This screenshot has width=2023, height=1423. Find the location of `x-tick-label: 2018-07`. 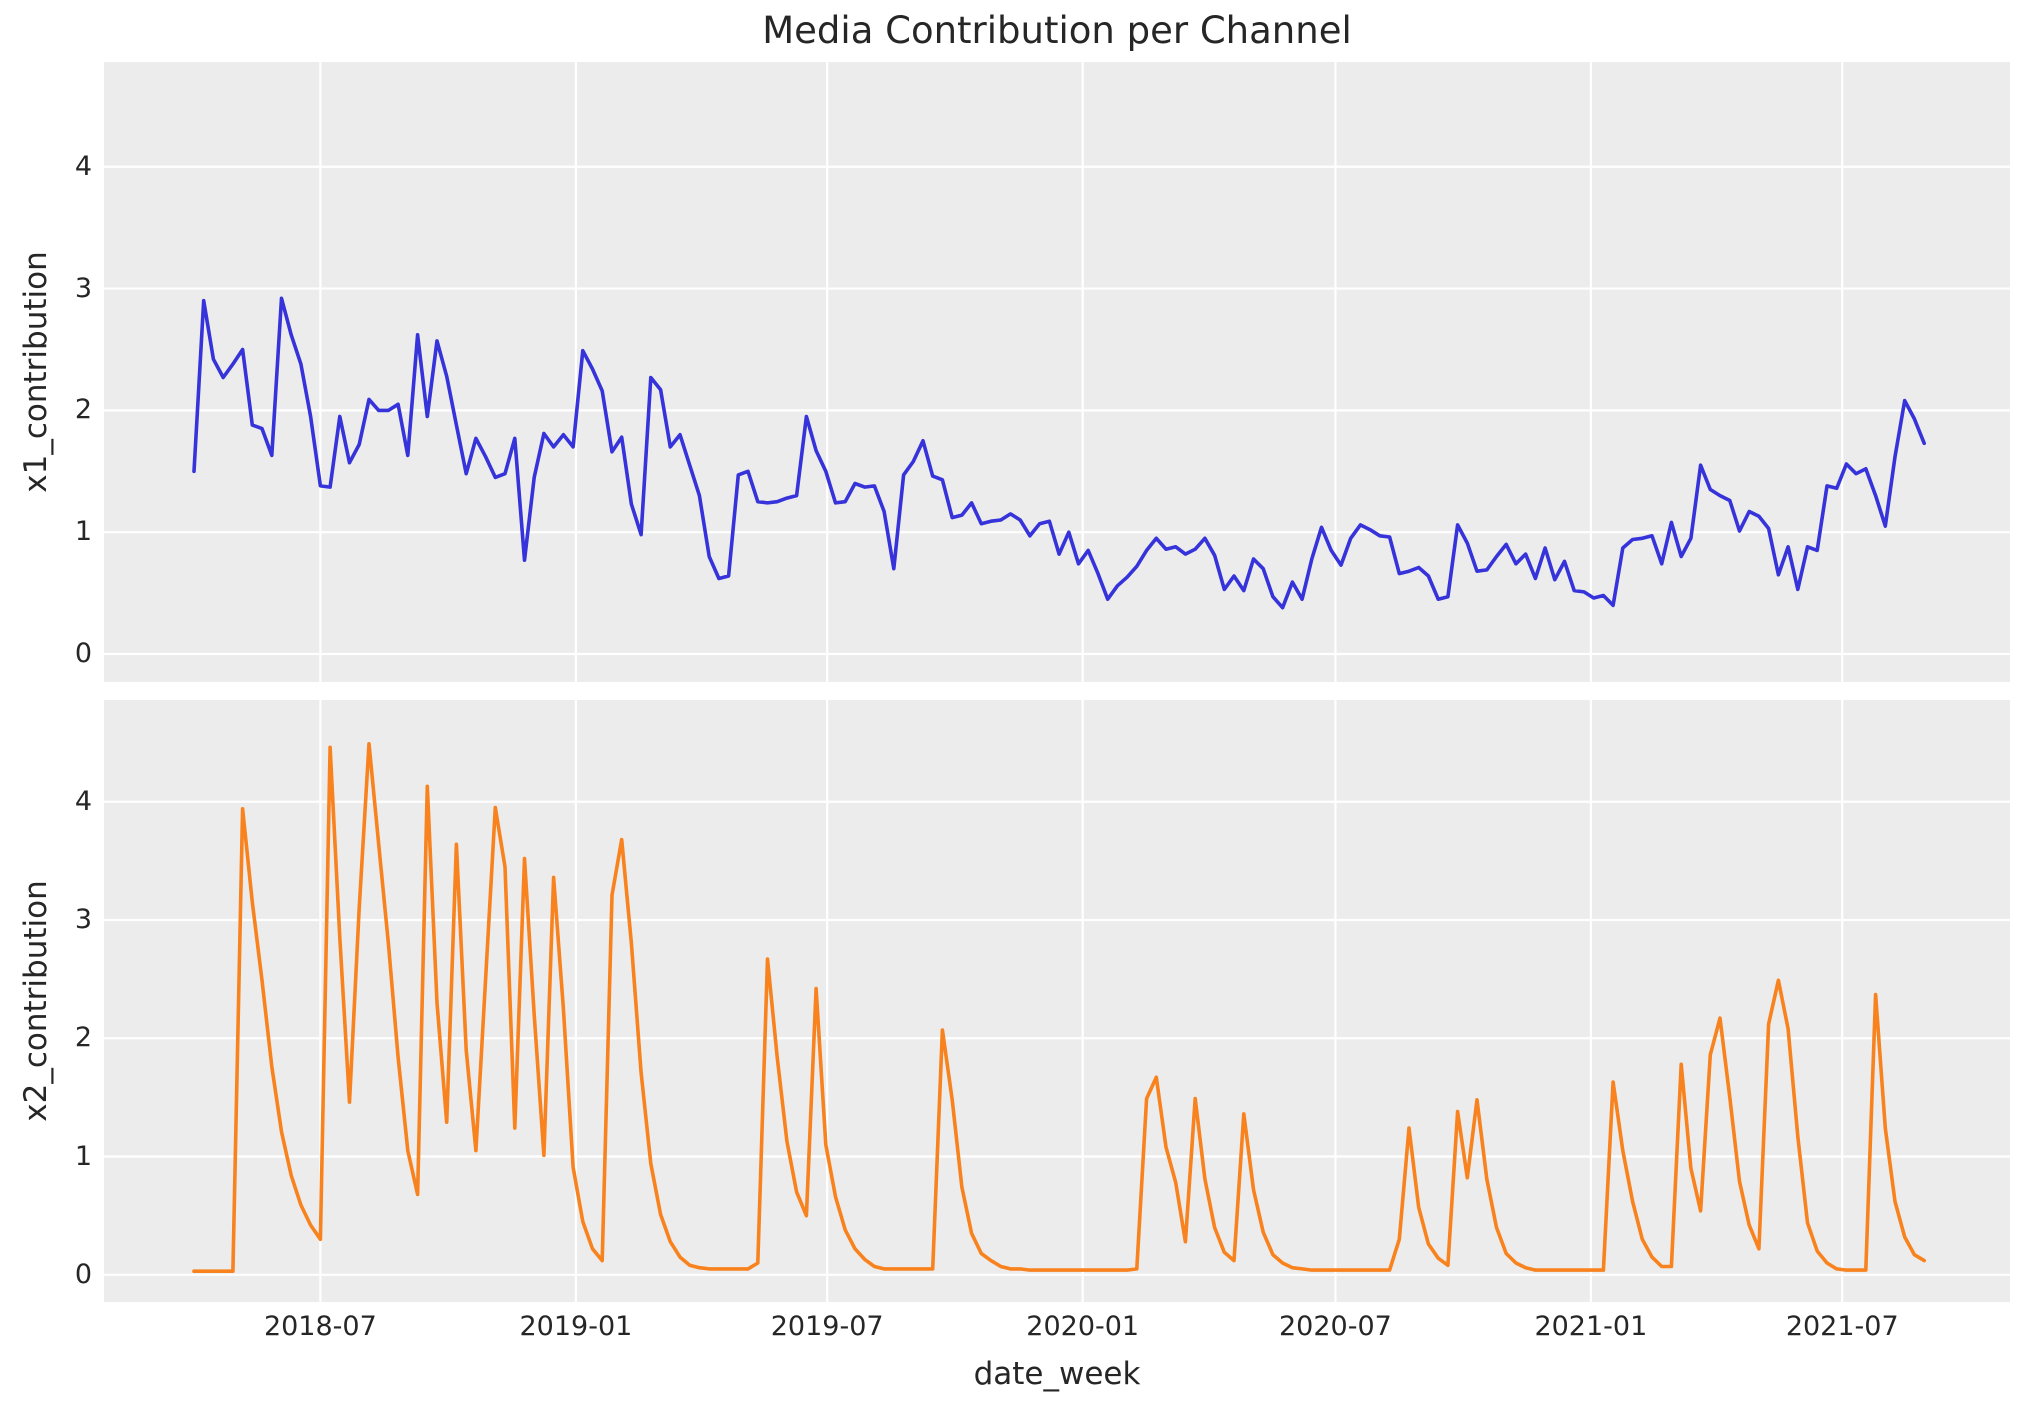

x-tick-label: 2018-07 is located at coordinates (320, 1326).